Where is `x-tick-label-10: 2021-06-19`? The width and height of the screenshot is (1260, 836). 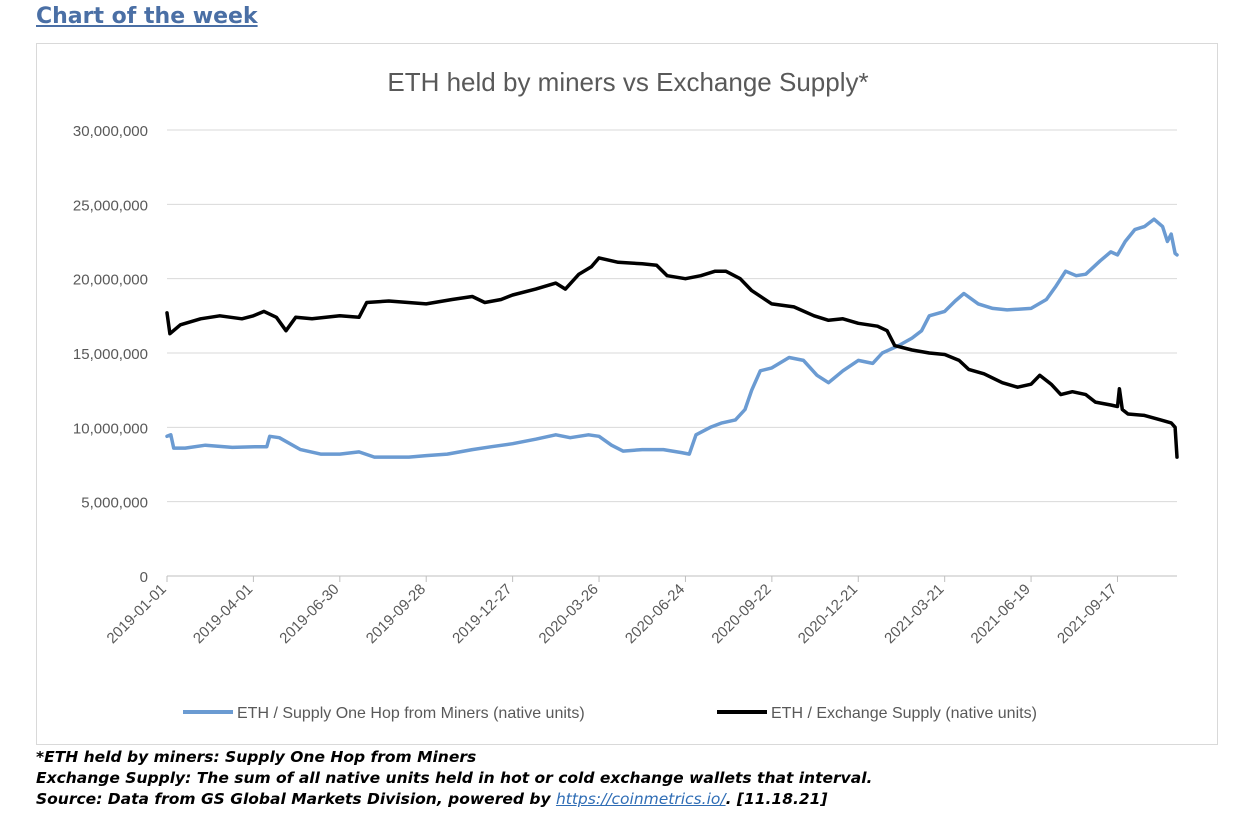 x-tick-label-10: 2021-06-19 is located at coordinates (1001, 614).